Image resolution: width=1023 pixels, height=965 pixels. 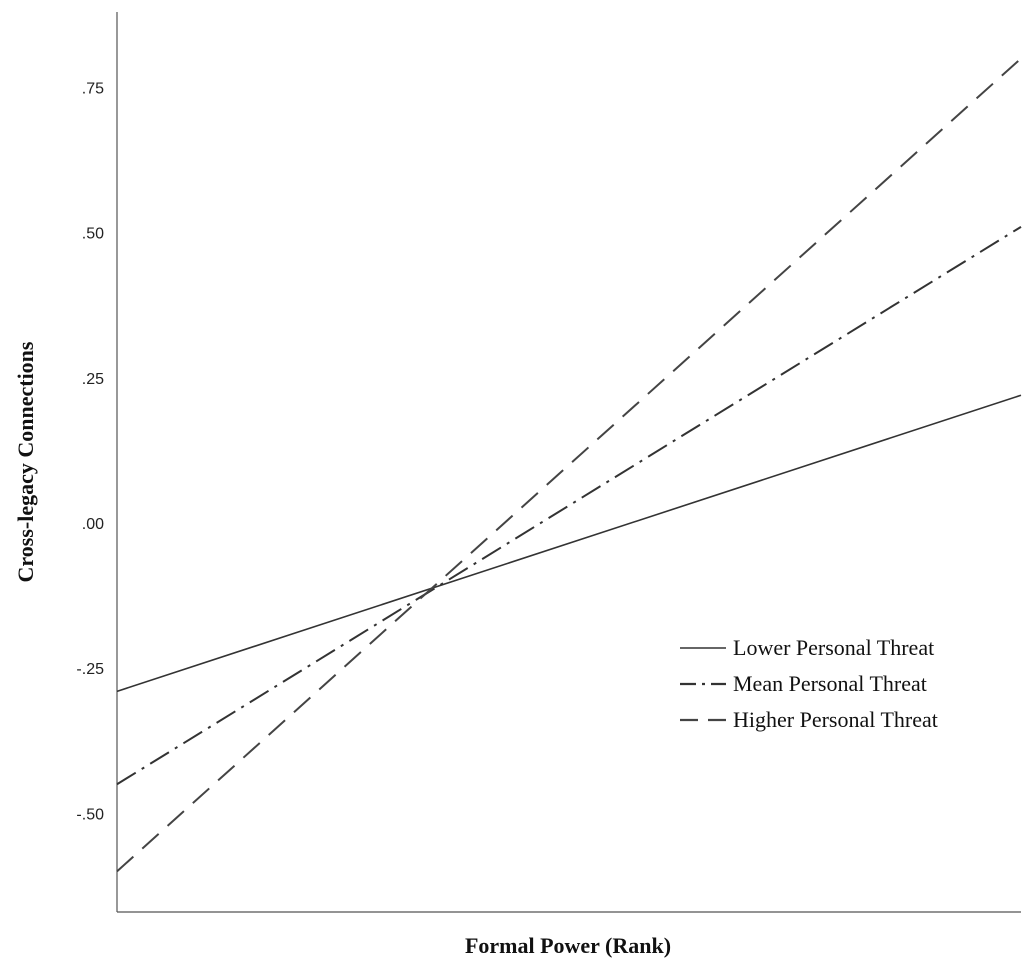 What do you see at coordinates (93, 379) in the screenshot?
I see `y-tick-label: .25` at bounding box center [93, 379].